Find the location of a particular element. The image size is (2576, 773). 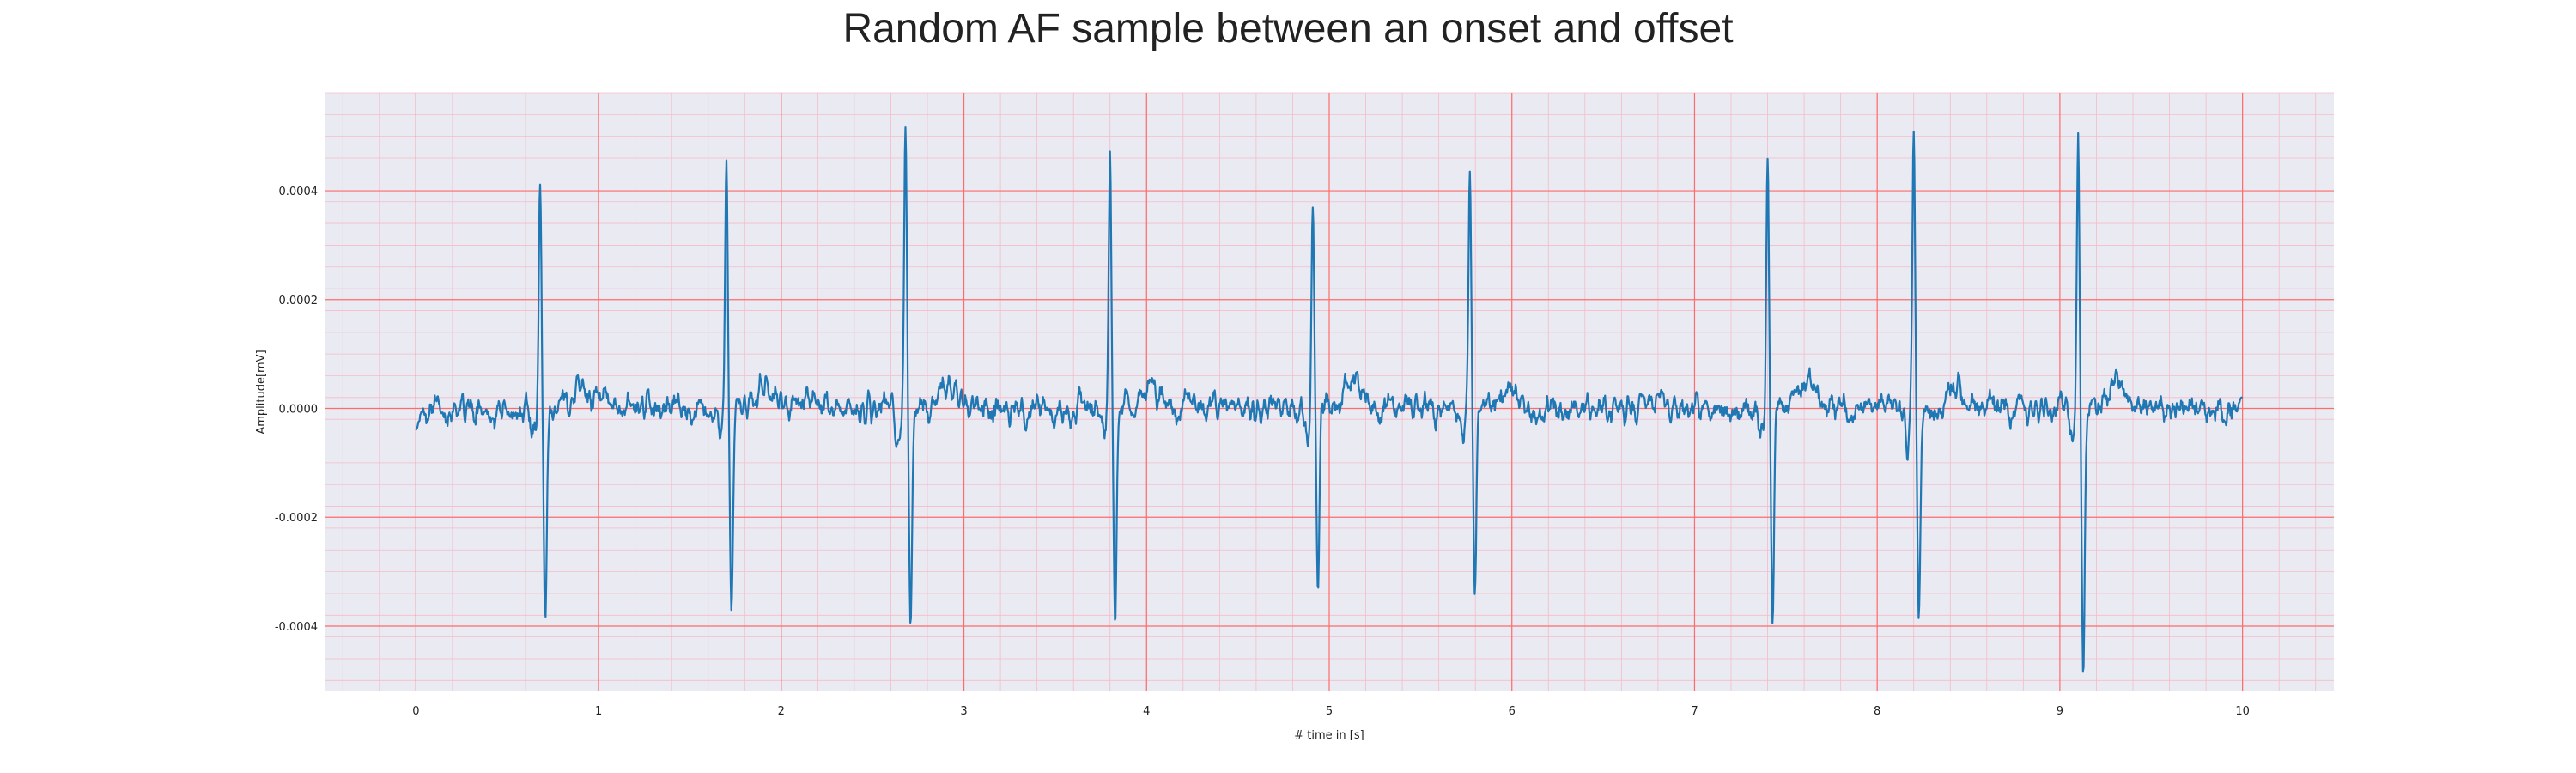

x-axis-ticks: 0 1 2 3 4 5 6 7 8 9 10 is located at coordinates (1331, 711).